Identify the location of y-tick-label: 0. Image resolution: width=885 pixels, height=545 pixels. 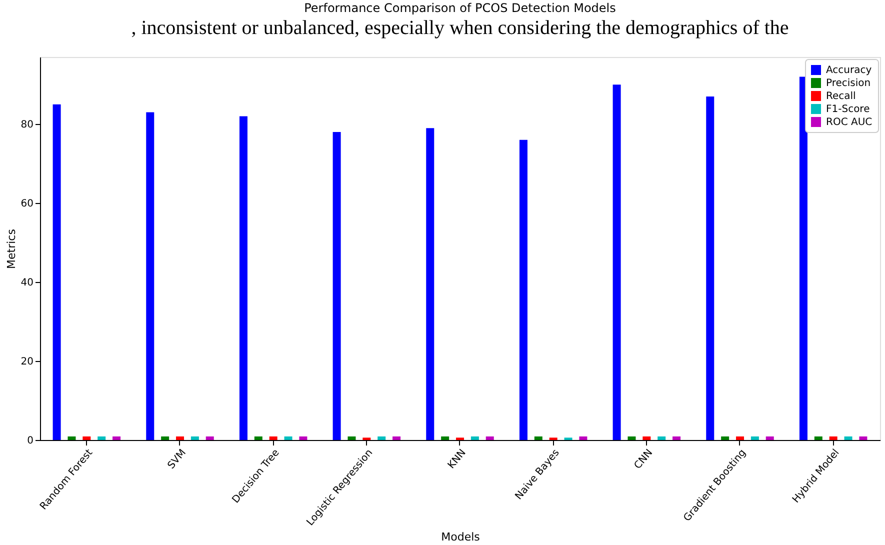
(30, 441).